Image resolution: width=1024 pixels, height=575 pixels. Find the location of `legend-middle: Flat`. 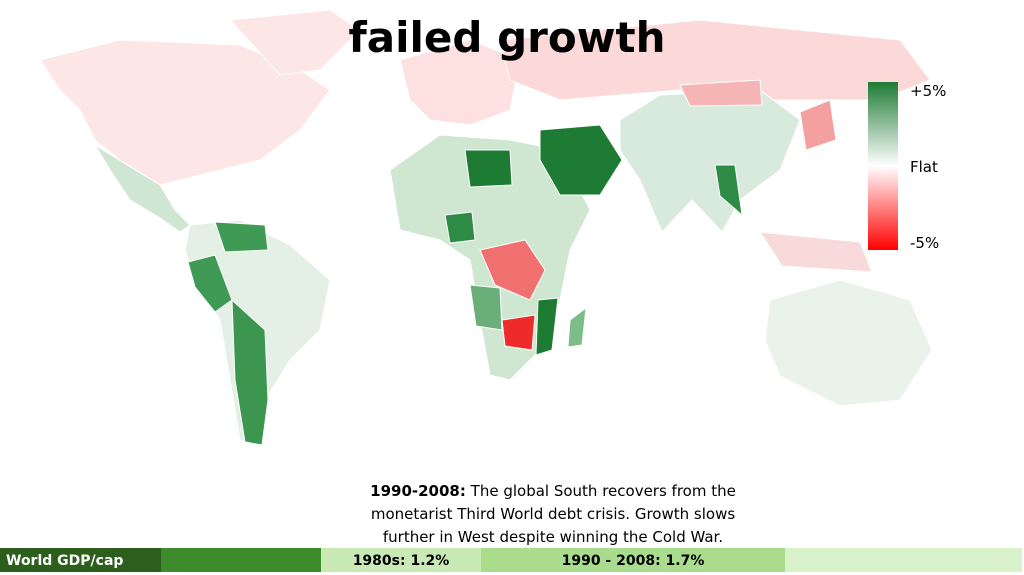

legend-middle: Flat is located at coordinates (924, 167).